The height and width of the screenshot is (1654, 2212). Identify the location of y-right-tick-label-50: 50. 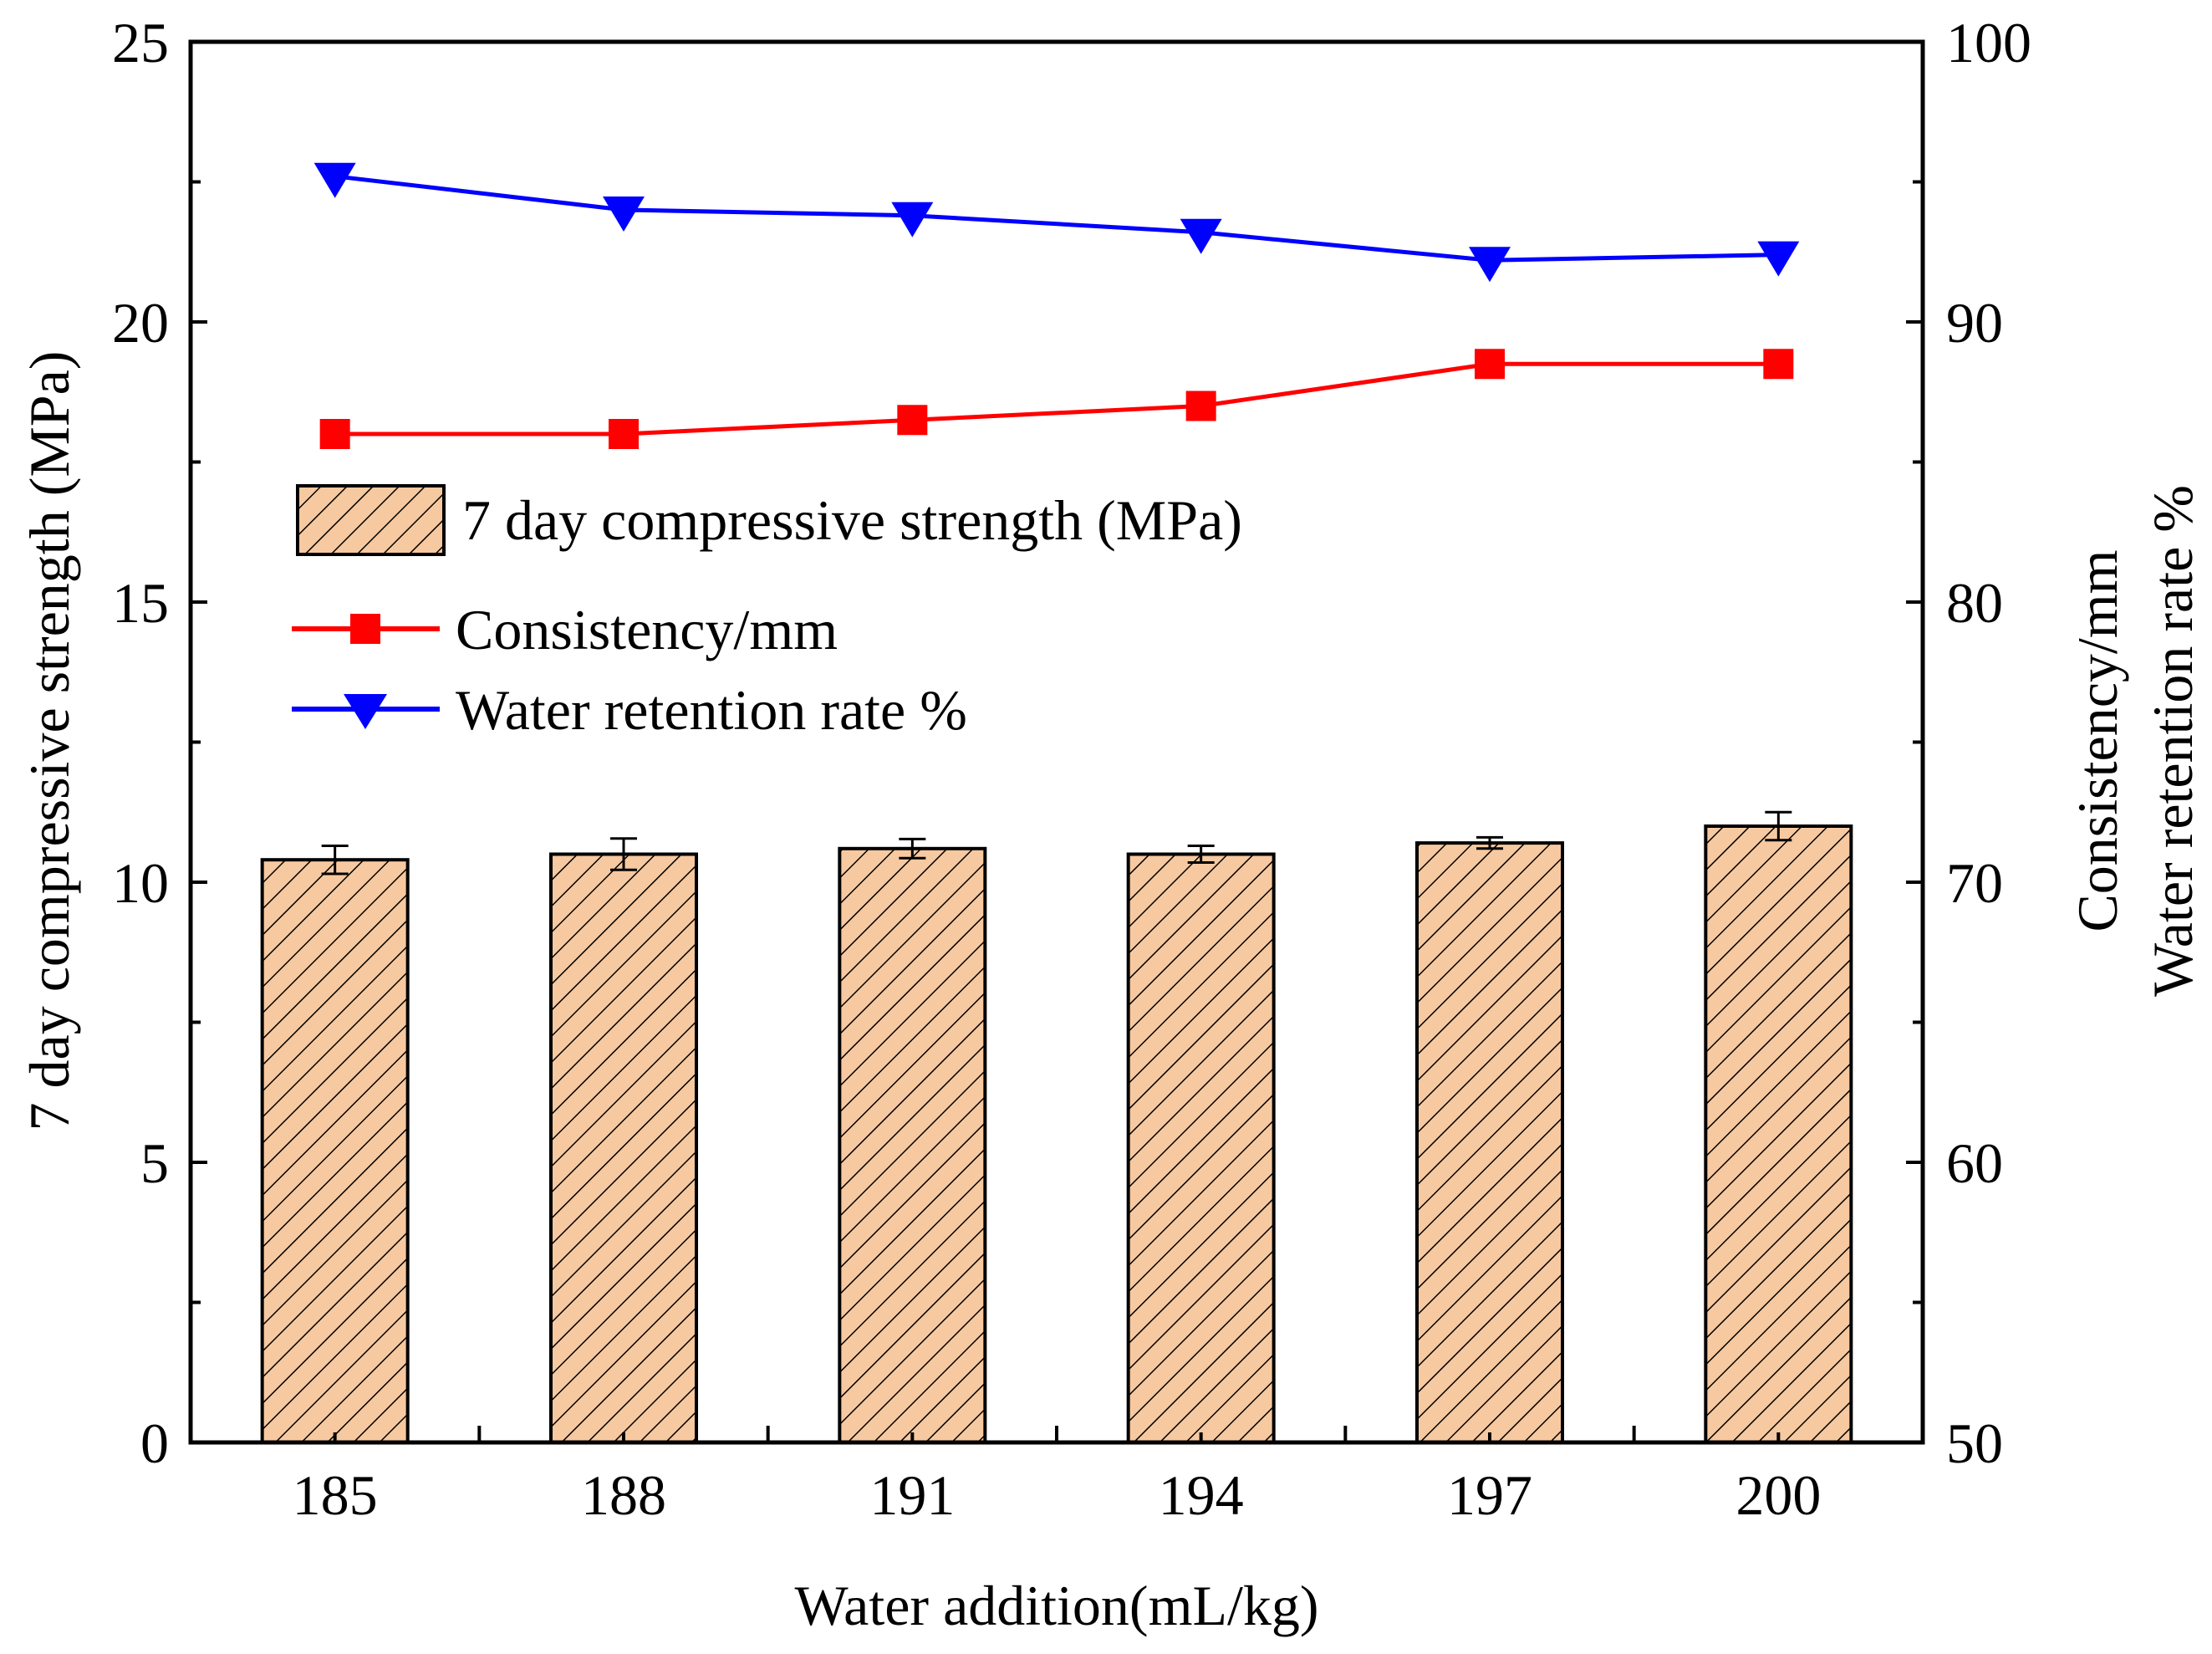
(1974, 1443).